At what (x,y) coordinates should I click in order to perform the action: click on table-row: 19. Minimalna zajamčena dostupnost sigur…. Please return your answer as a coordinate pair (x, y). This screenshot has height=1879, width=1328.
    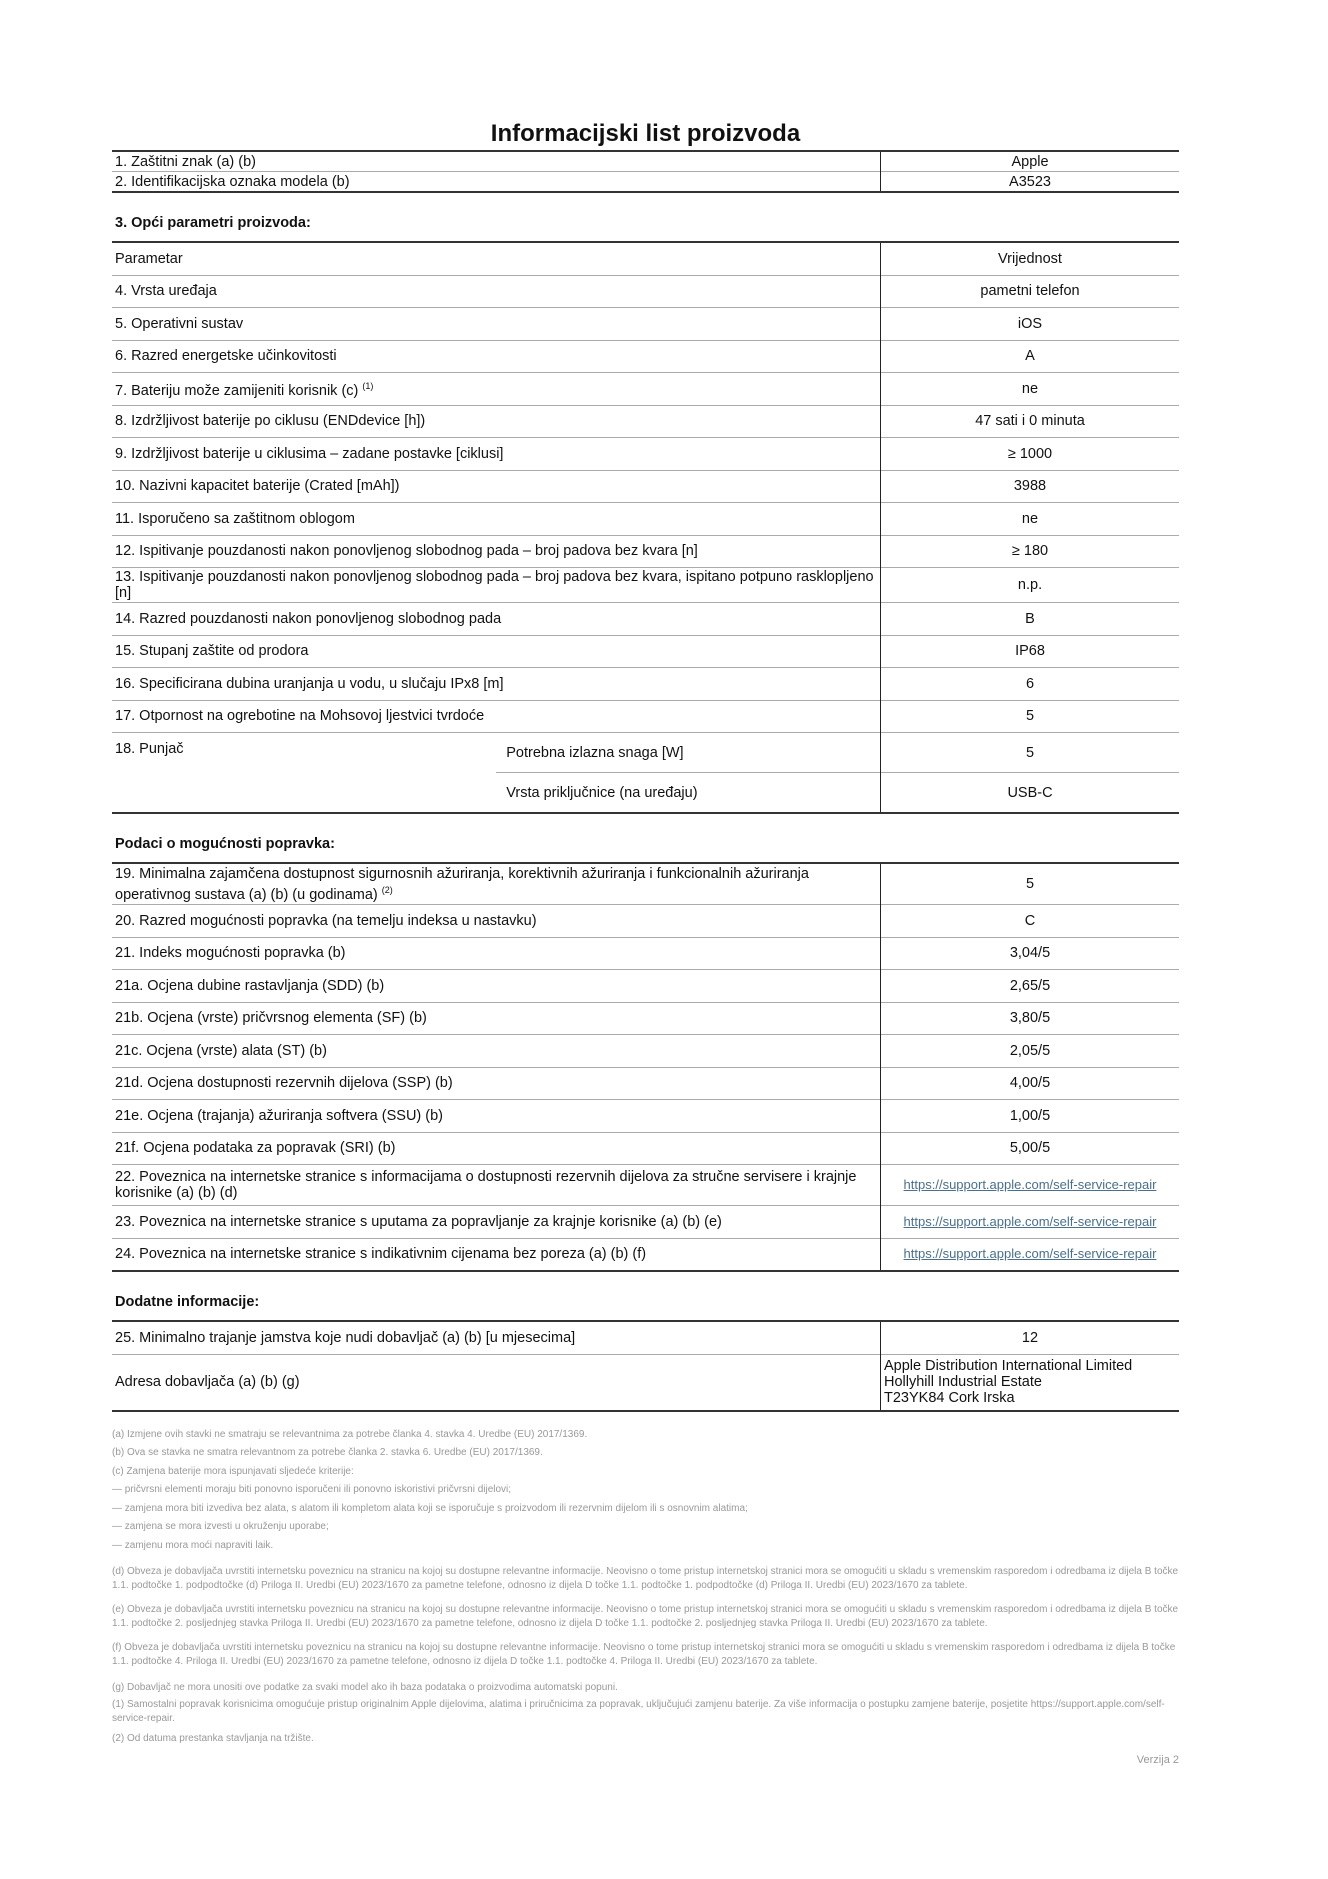
    Looking at the image, I should click on (645, 884).